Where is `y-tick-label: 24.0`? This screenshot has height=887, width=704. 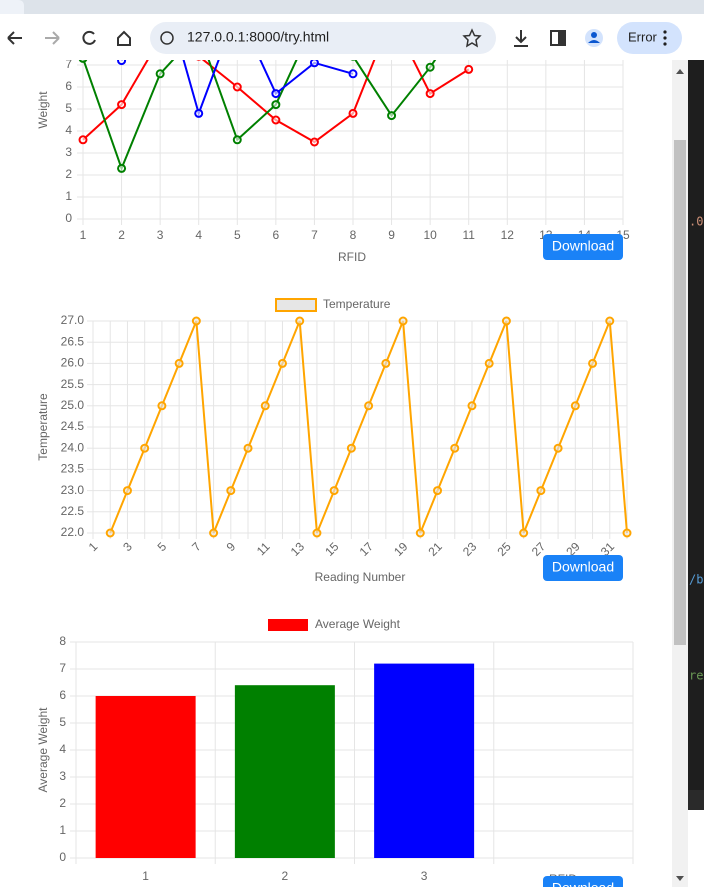 y-tick-label: 24.0 is located at coordinates (73, 447).